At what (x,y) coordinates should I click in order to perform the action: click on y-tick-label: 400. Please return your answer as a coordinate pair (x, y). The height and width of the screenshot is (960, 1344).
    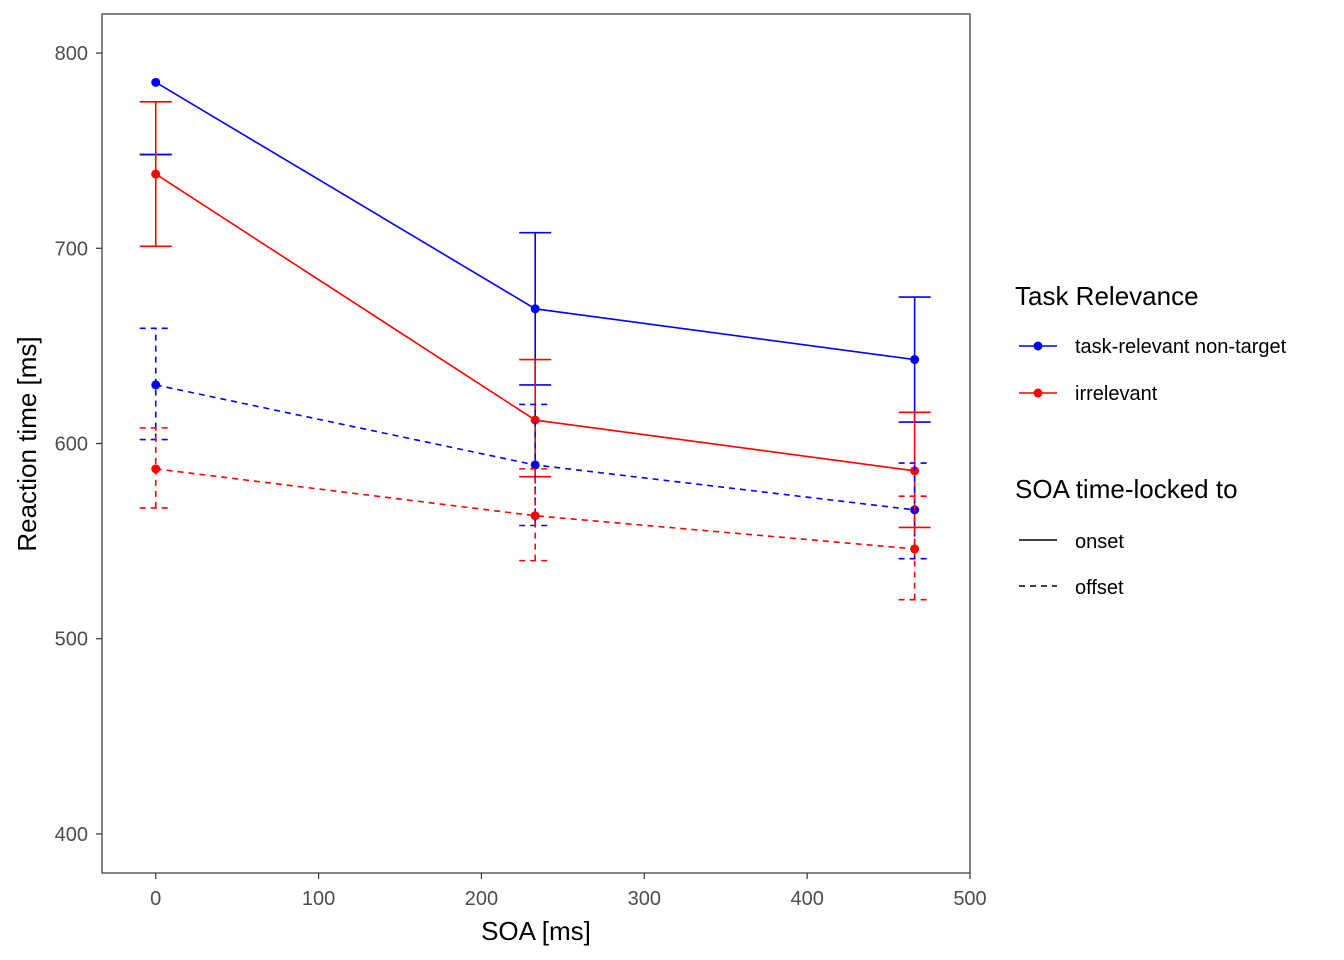
    Looking at the image, I should click on (71, 835).